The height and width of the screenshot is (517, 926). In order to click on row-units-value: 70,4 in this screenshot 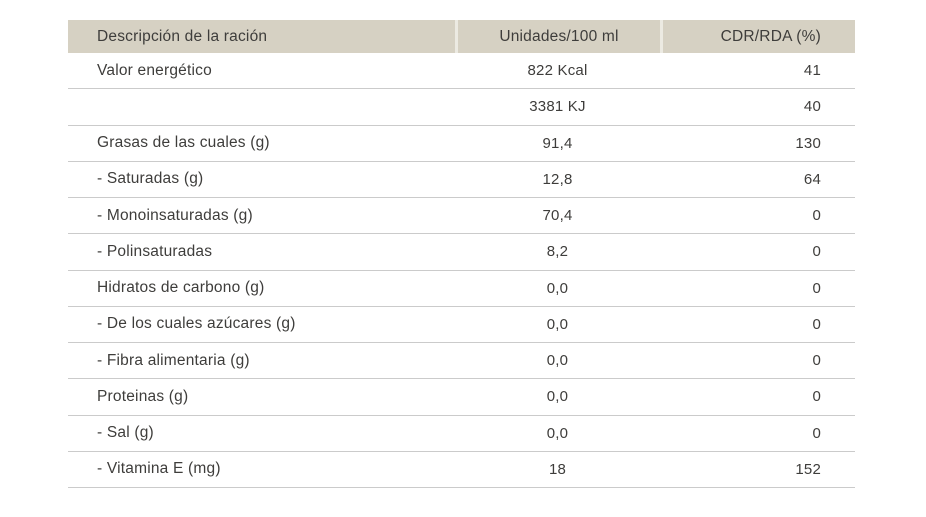, I will do `click(557, 216)`.